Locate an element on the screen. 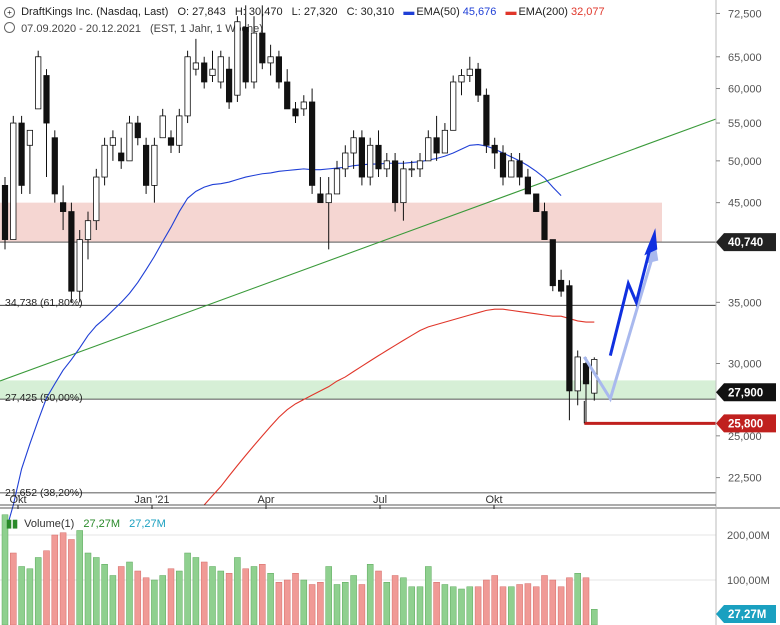  volume-tick-label: 100,00M is located at coordinates (748, 581).